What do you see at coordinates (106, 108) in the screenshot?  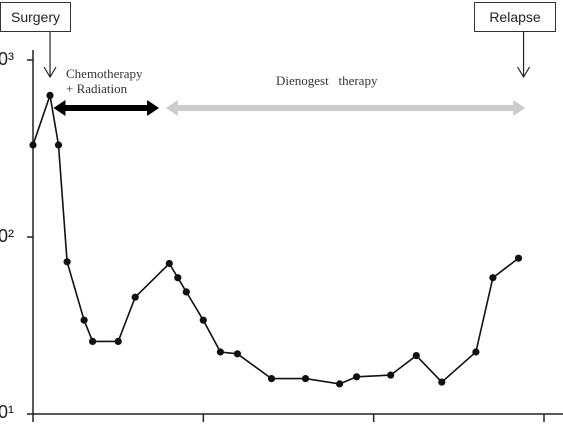 I see `chemo-radiation-arrow` at bounding box center [106, 108].